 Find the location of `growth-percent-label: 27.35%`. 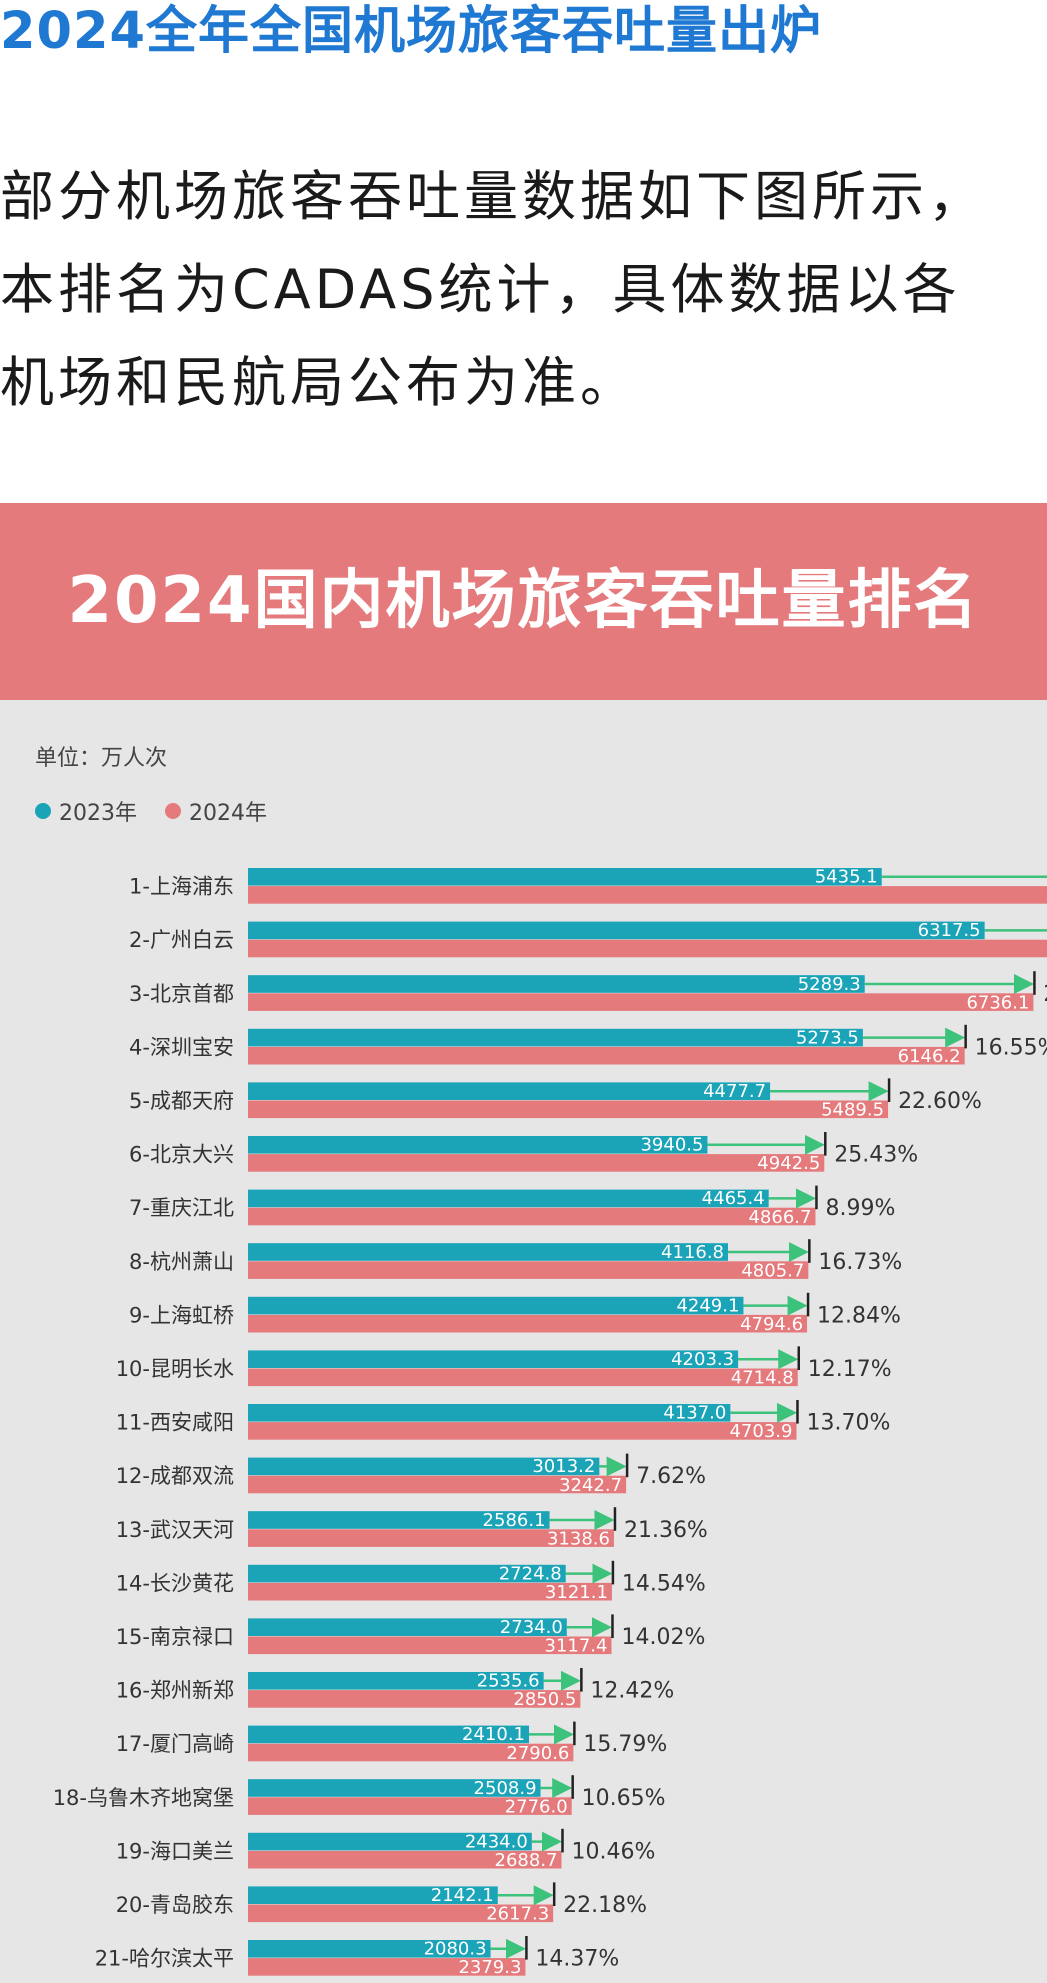

growth-percent-label: 27.35% is located at coordinates (1045, 994).